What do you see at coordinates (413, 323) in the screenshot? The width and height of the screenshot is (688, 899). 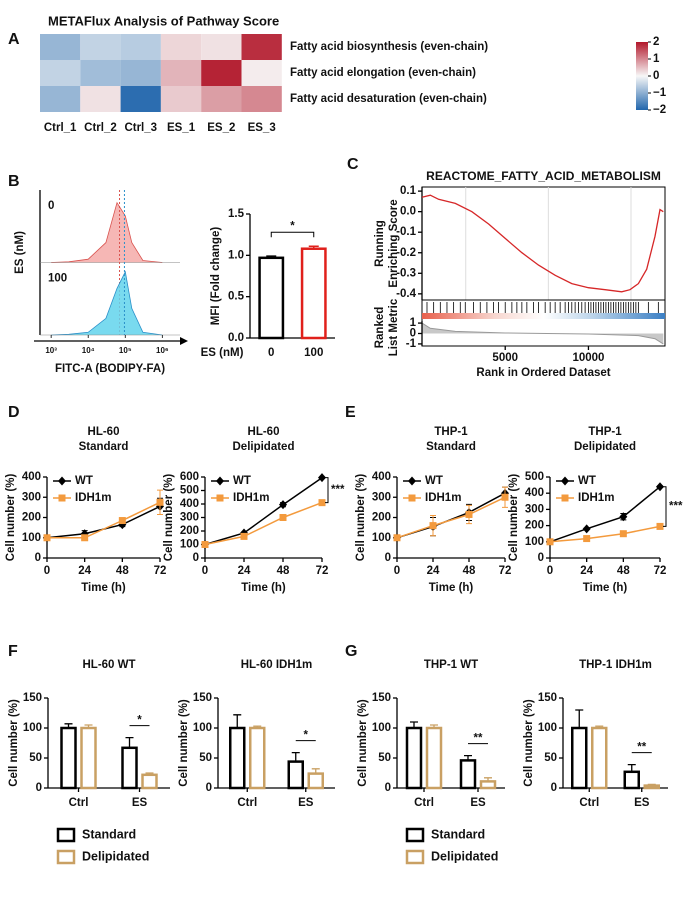 I see `y-tick-label: 1` at bounding box center [413, 323].